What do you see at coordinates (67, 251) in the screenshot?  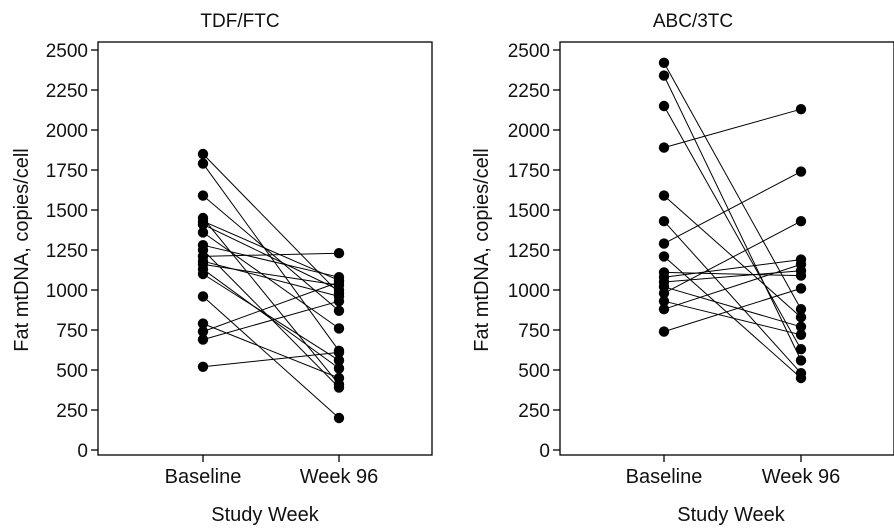 I see `y-tick-label: 1250` at bounding box center [67, 251].